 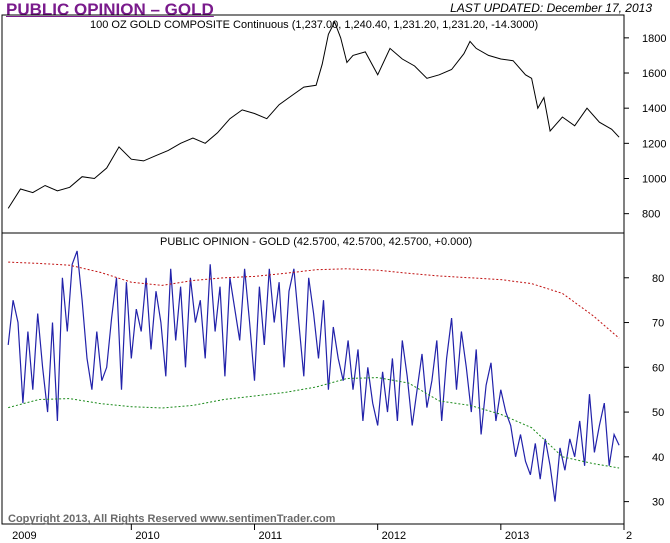 I want to click on upper-band-line, so click(x=314, y=300).